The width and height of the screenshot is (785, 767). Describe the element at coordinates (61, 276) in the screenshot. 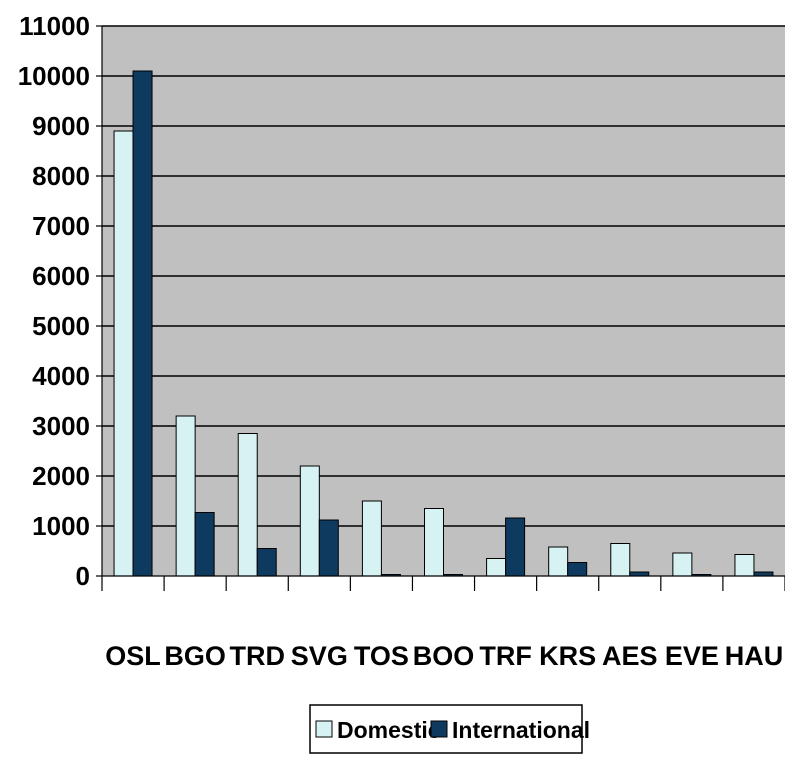

I see `y-tick-label-6000: 6000` at that location.